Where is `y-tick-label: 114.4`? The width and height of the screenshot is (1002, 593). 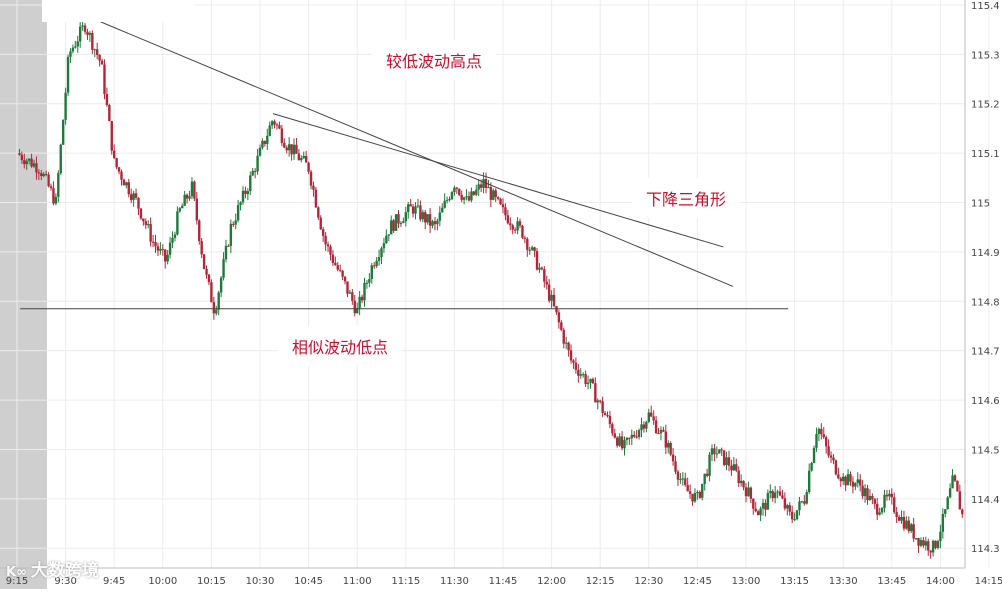
y-tick-label: 114.4 is located at coordinates (985, 500).